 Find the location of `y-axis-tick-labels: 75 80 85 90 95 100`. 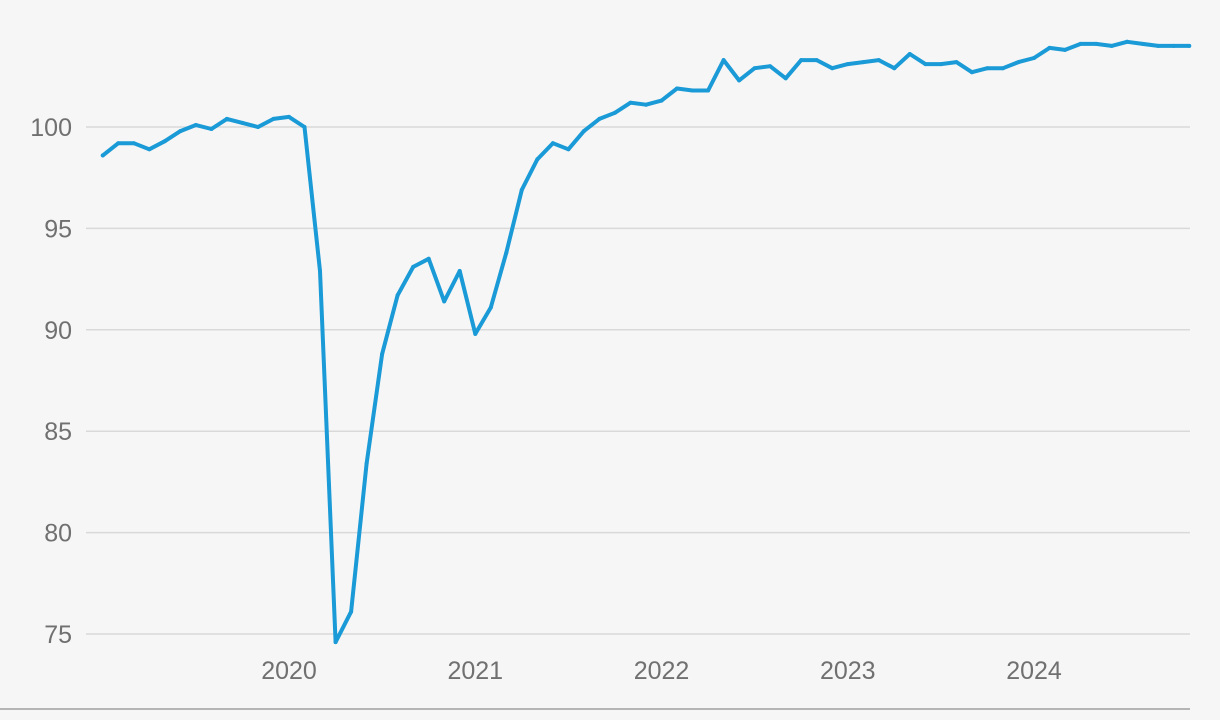

y-axis-tick-labels: 75 80 85 90 95 100 is located at coordinates (51, 381).